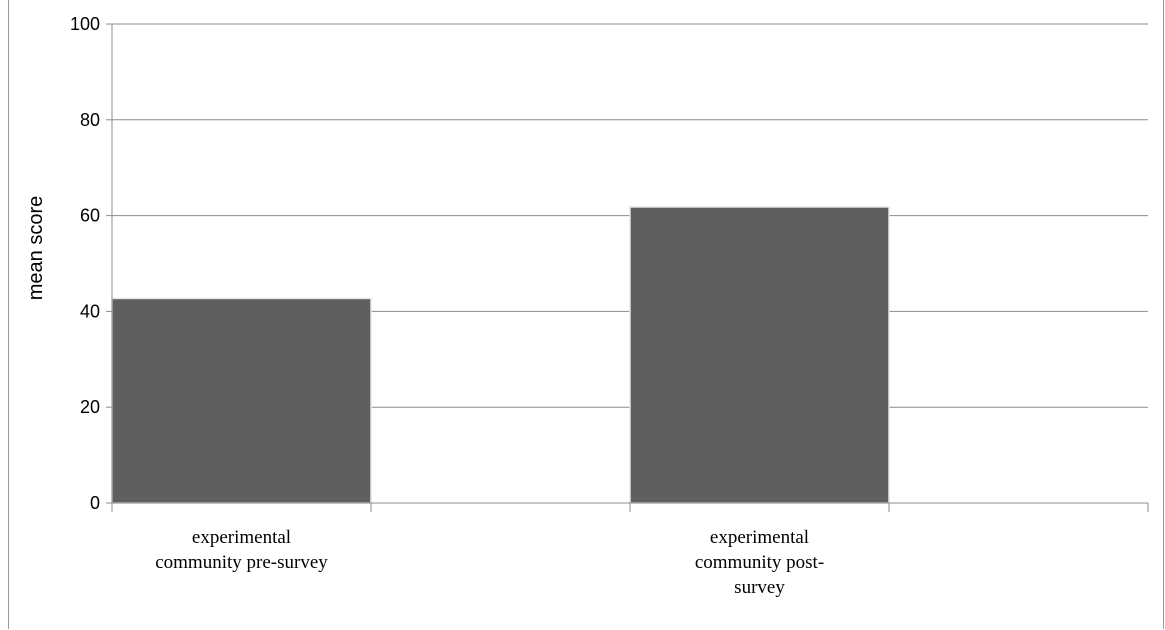  I want to click on x-category-label-line: survey, so click(759, 587).